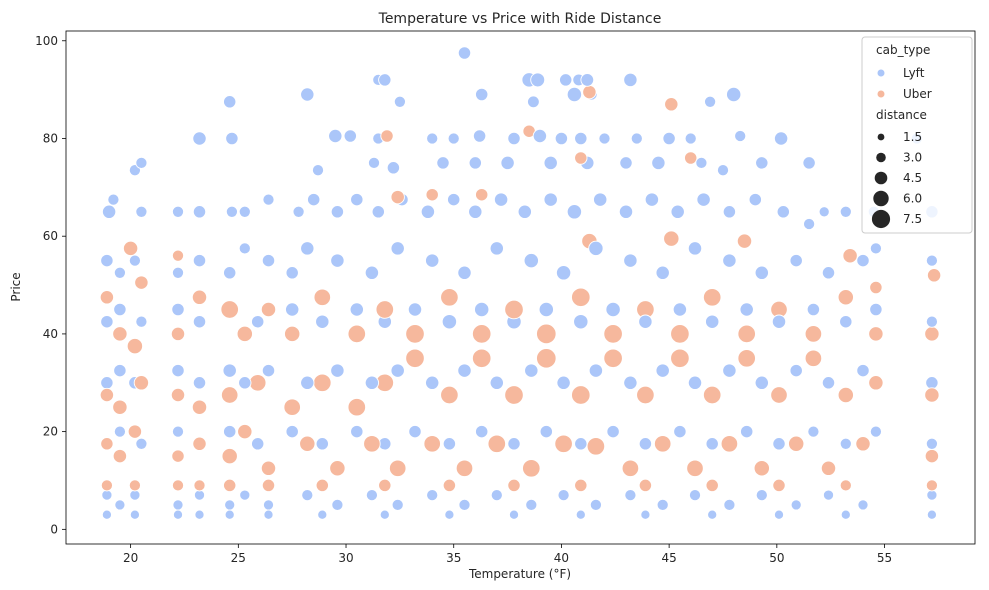 This screenshot has width=989, height=590. Describe the element at coordinates (881, 73) in the screenshot. I see `legend-marker-lyft` at that location.